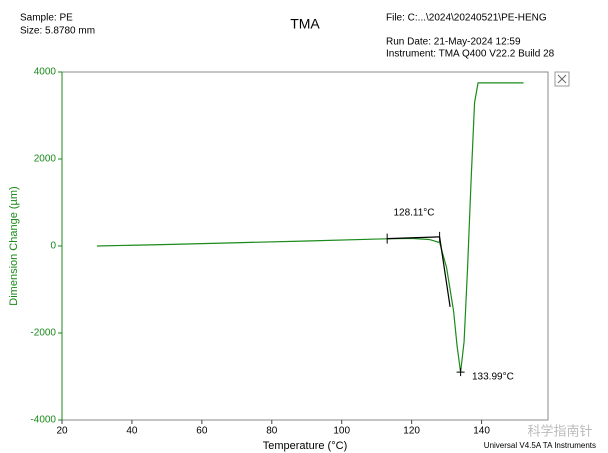 The height and width of the screenshot is (453, 608). What do you see at coordinates (45, 72) in the screenshot?
I see `y-tick-label: 4000` at bounding box center [45, 72].